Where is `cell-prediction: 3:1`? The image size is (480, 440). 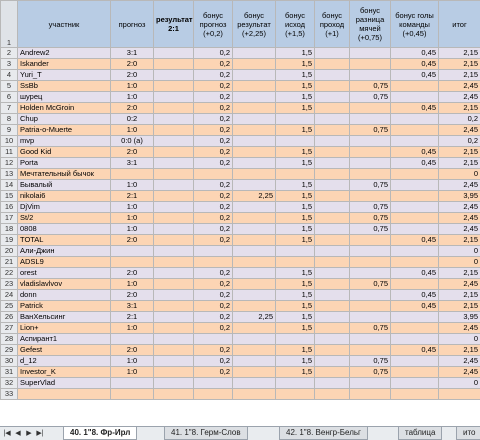 cell-prediction: 3:1 is located at coordinates (132, 306).